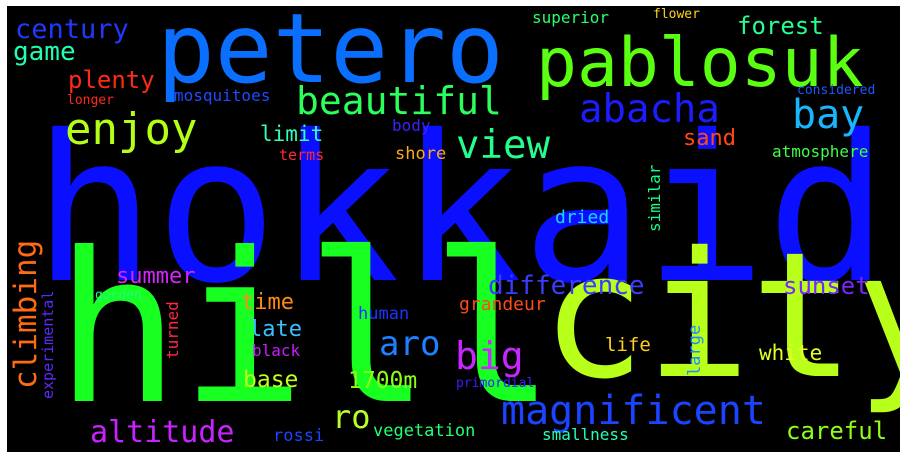  I want to click on word-1700m: 1700m, so click(383, 381).